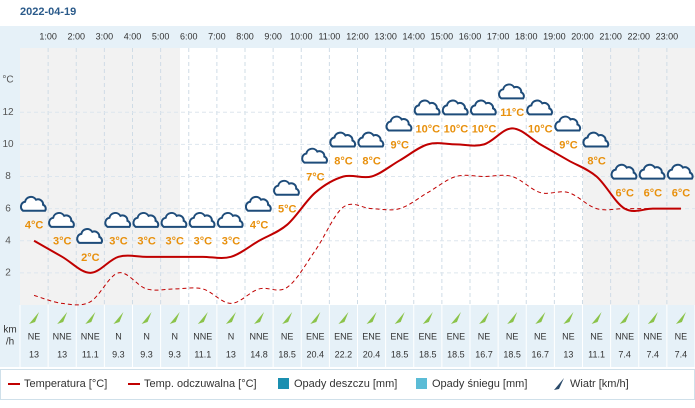 The width and height of the screenshot is (695, 408). Describe the element at coordinates (7, 80) in the screenshot. I see `y-unit: °C` at that location.